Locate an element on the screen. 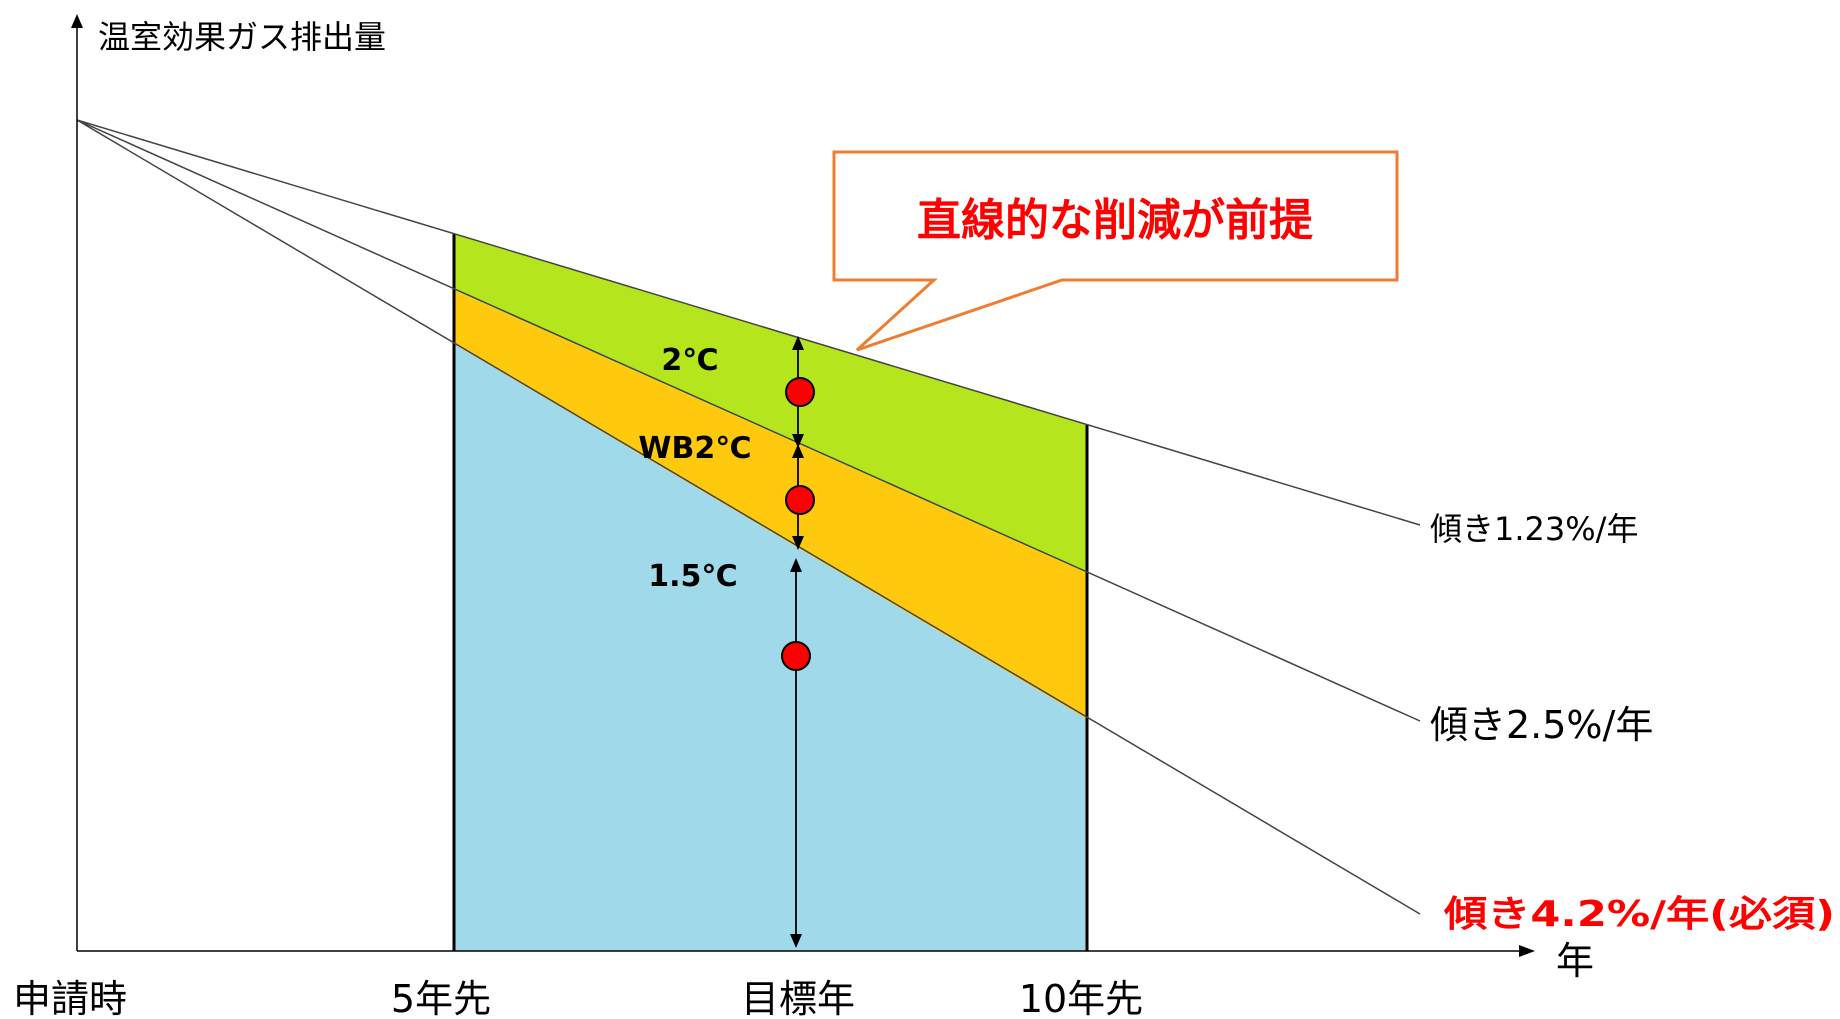  x-tick-target: 目標年 is located at coordinates (798, 998).